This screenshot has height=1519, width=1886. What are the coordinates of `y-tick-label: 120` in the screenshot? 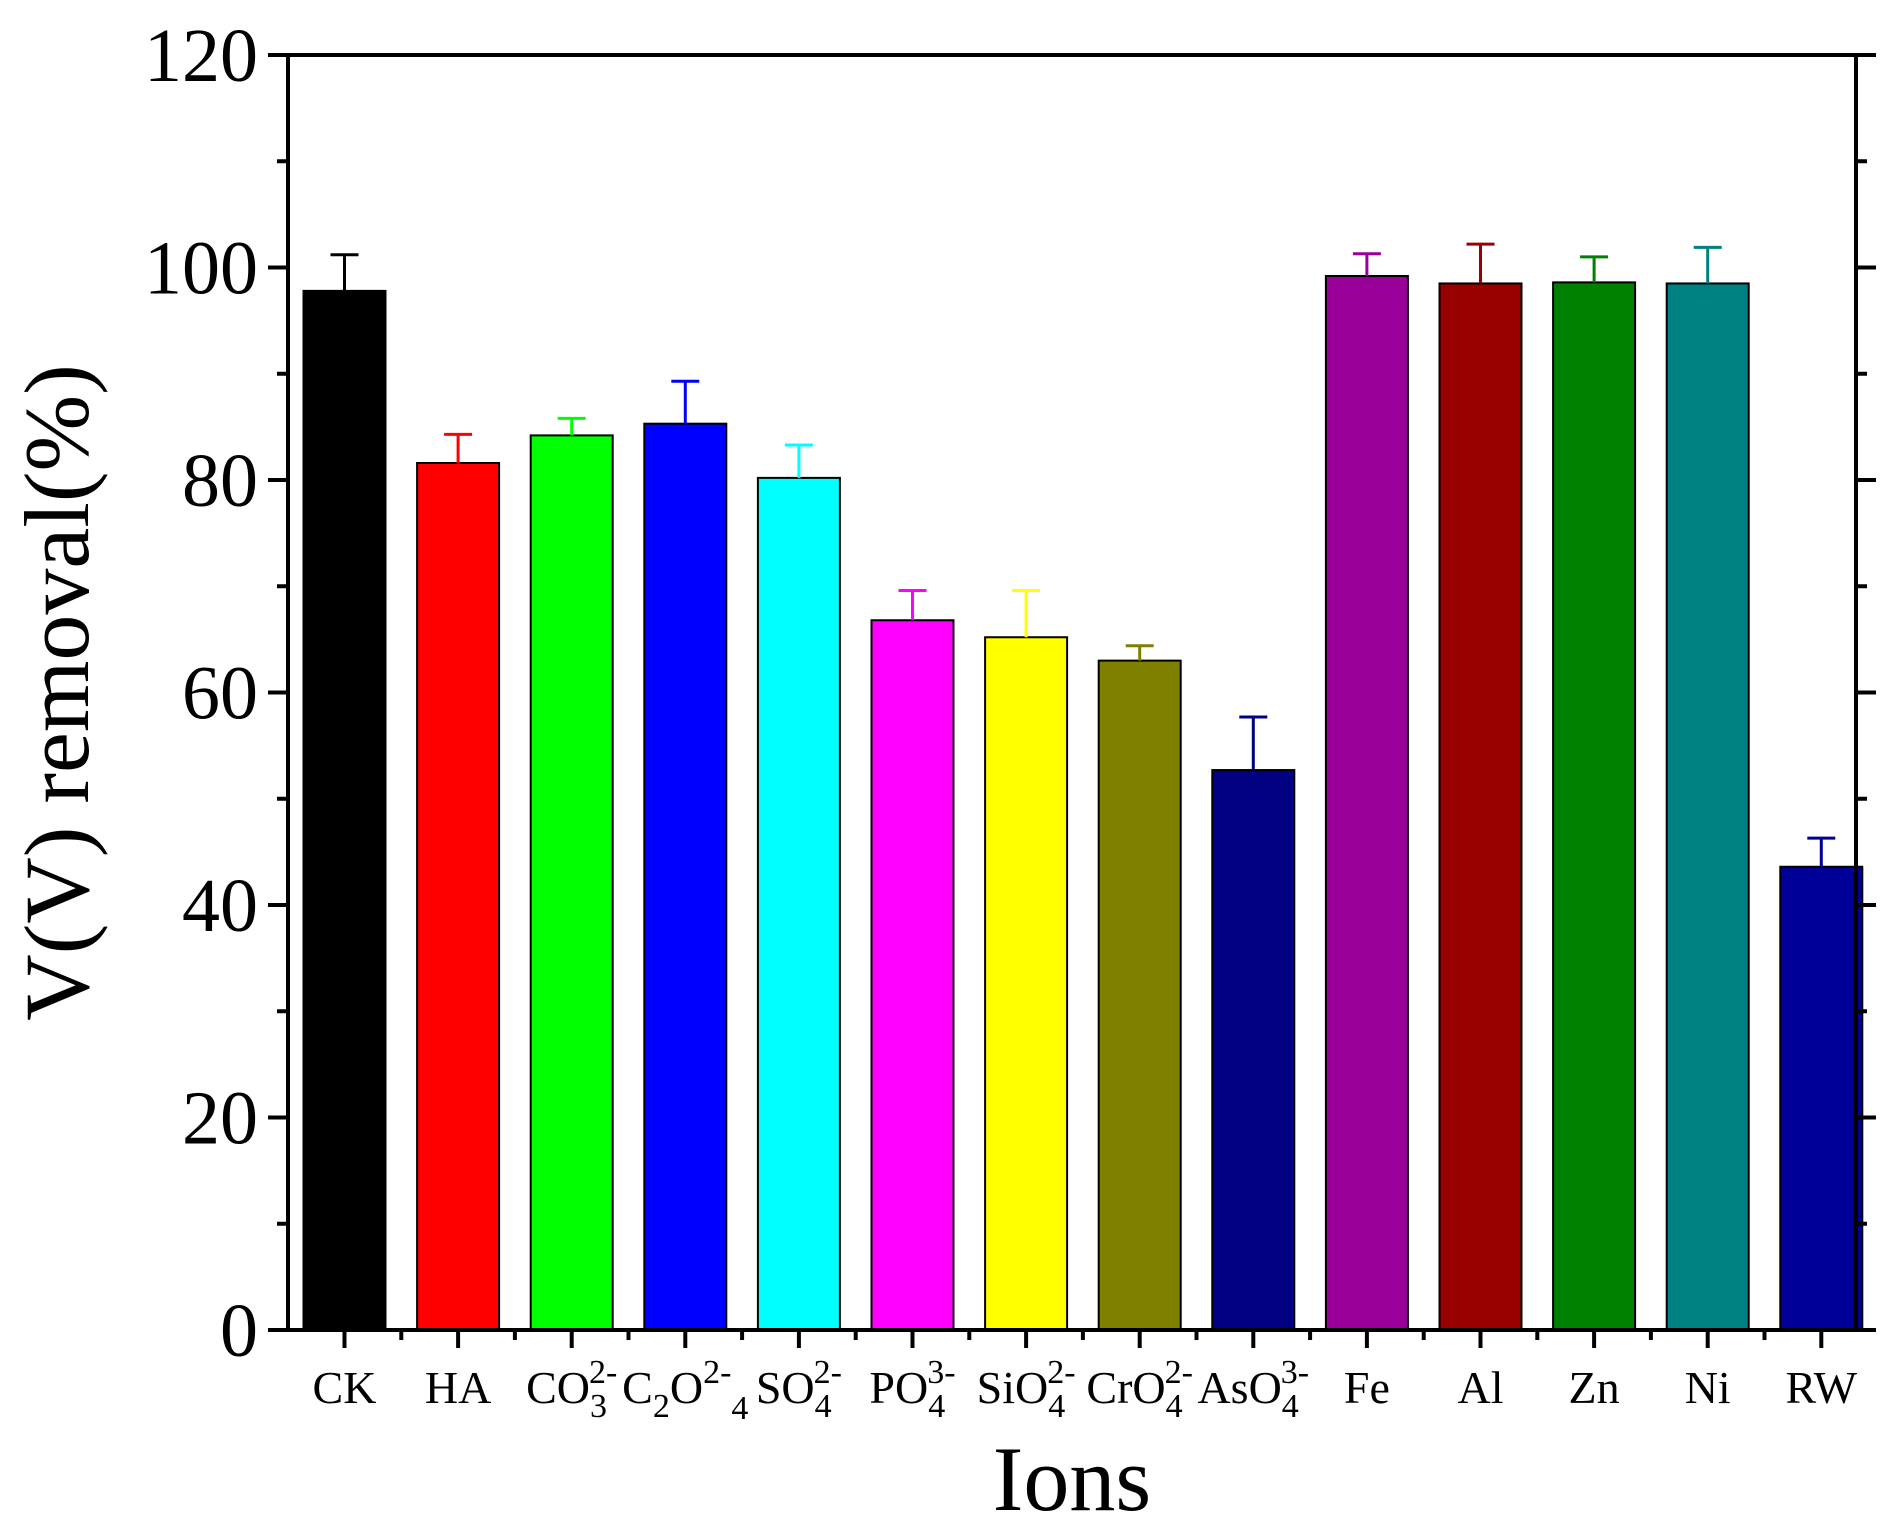 It's located at (201, 56).